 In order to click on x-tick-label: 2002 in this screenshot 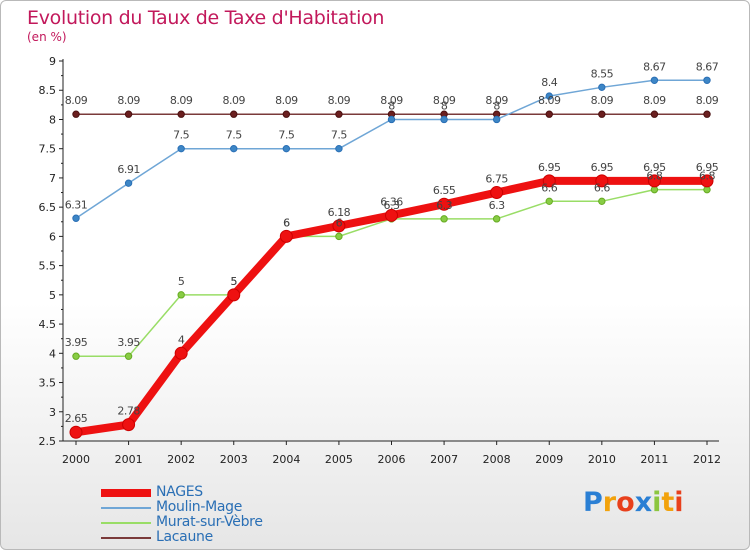, I will do `click(181, 459)`.